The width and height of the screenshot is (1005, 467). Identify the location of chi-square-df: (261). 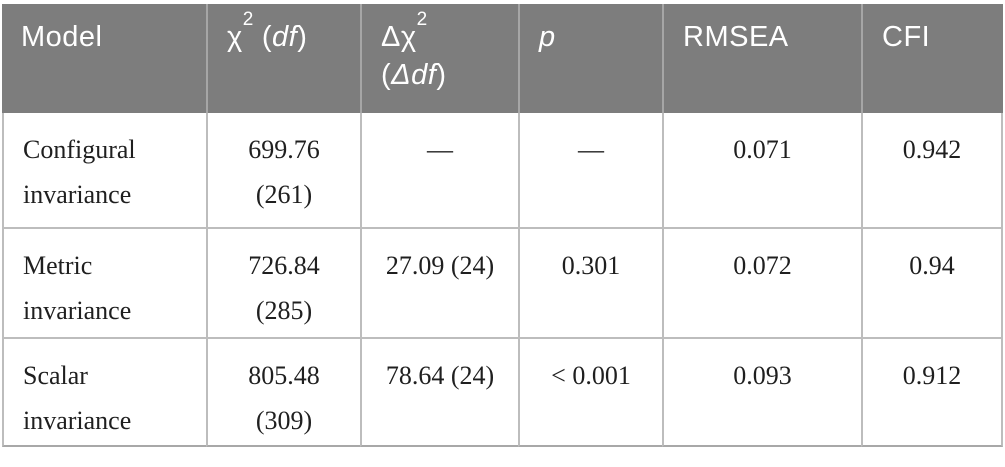
(284, 194).